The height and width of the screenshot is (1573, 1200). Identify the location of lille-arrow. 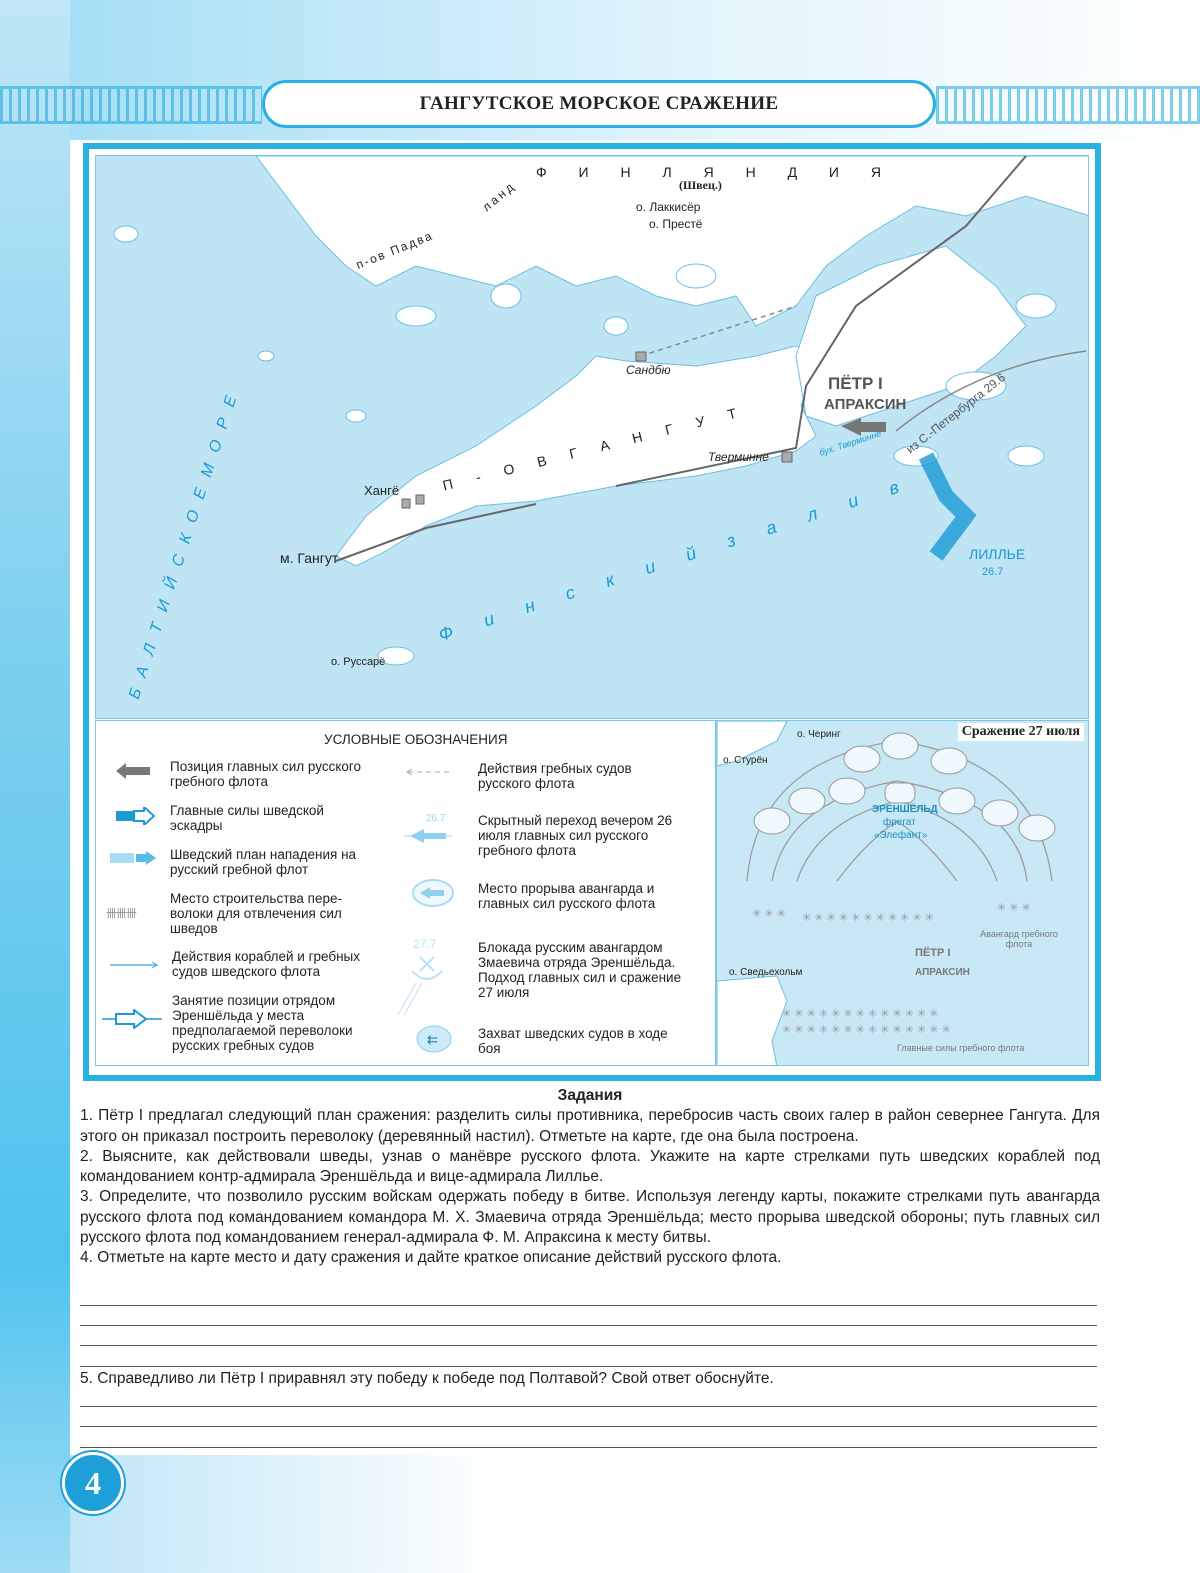
(947, 506).